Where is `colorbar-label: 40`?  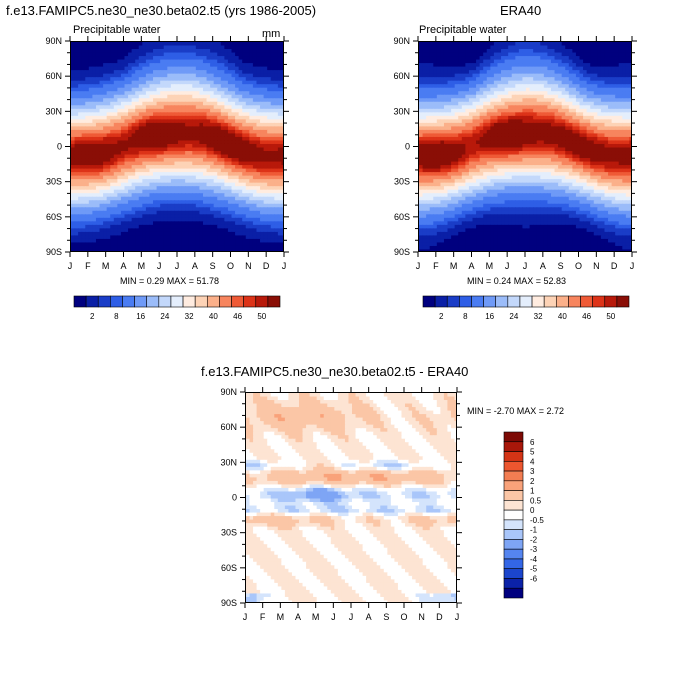 colorbar-label: 40 is located at coordinates (213, 316).